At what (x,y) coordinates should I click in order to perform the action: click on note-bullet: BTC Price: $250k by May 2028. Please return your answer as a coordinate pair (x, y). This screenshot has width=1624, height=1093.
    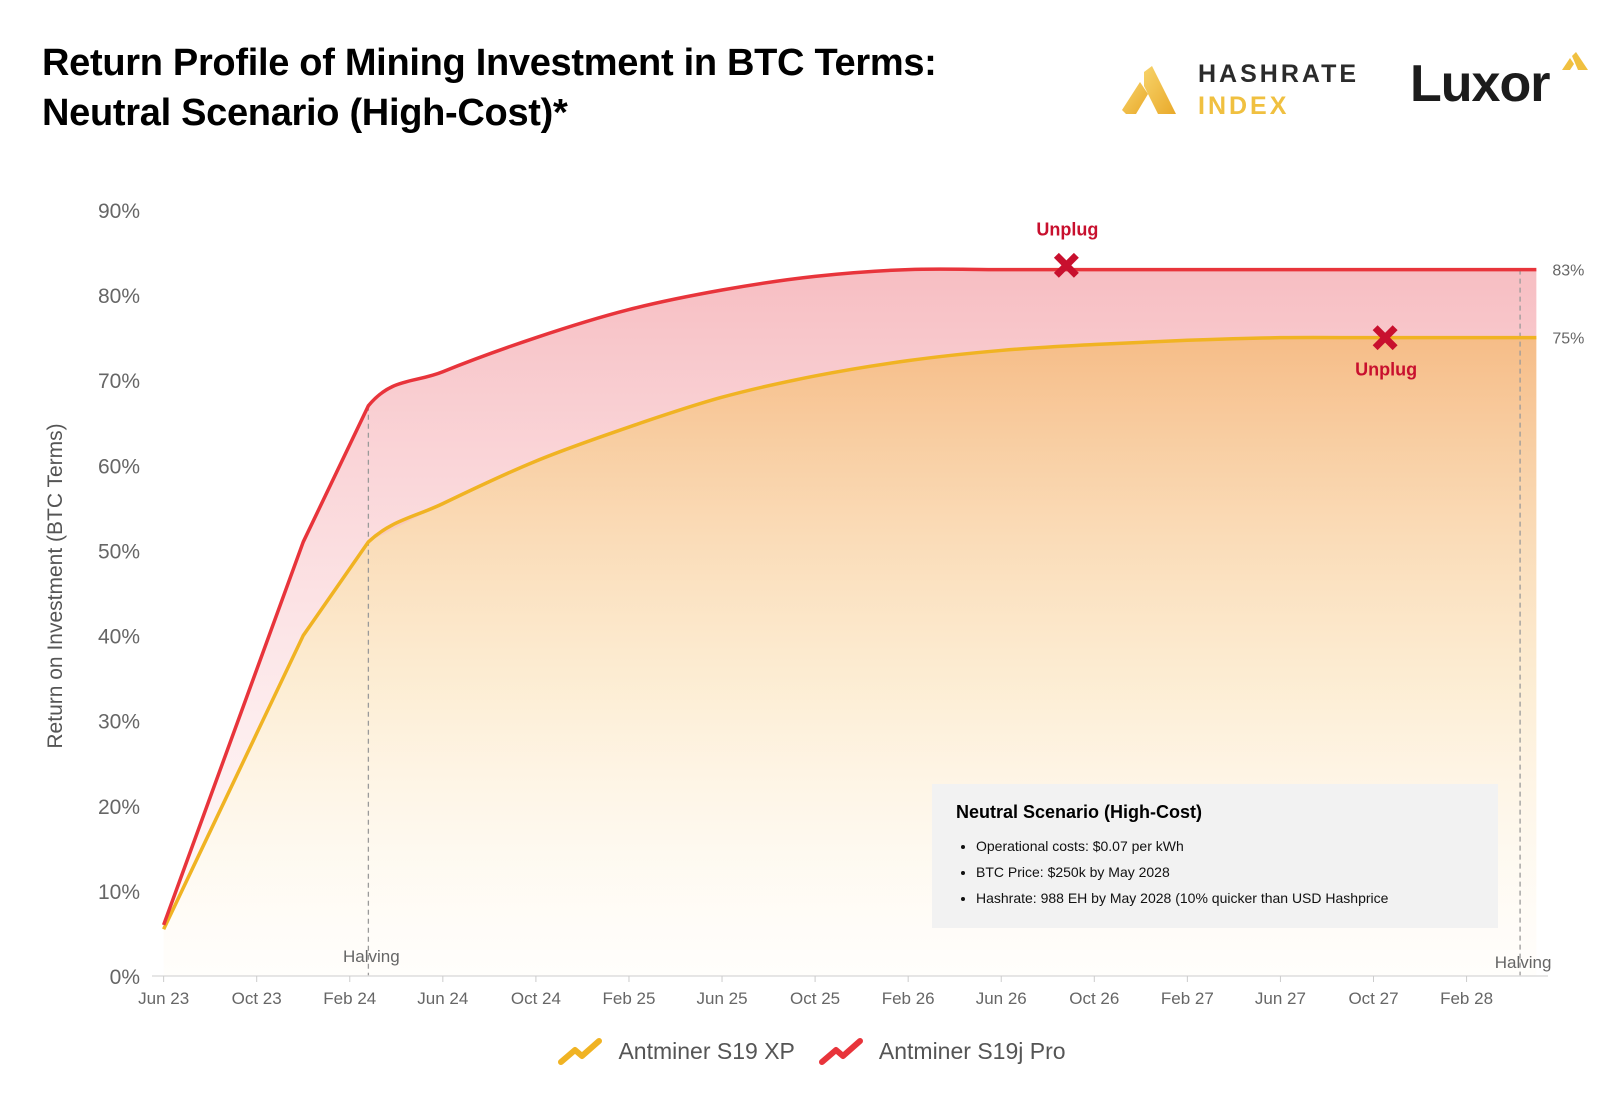
    Looking at the image, I should click on (1225, 872).